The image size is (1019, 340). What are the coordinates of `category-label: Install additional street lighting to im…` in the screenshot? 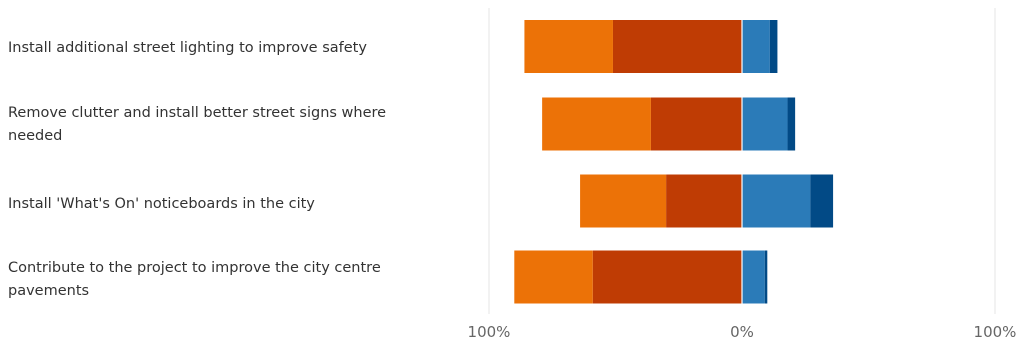 It's located at (187, 48).